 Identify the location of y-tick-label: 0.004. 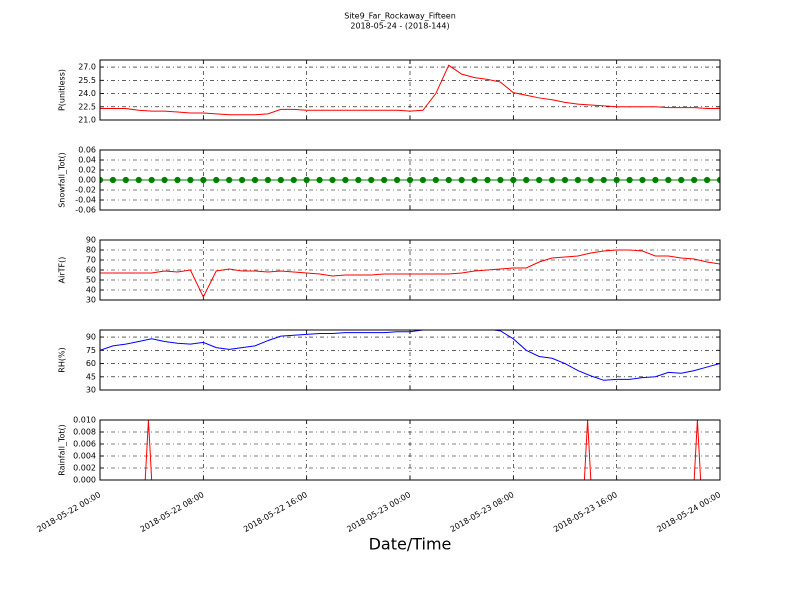
(84, 456).